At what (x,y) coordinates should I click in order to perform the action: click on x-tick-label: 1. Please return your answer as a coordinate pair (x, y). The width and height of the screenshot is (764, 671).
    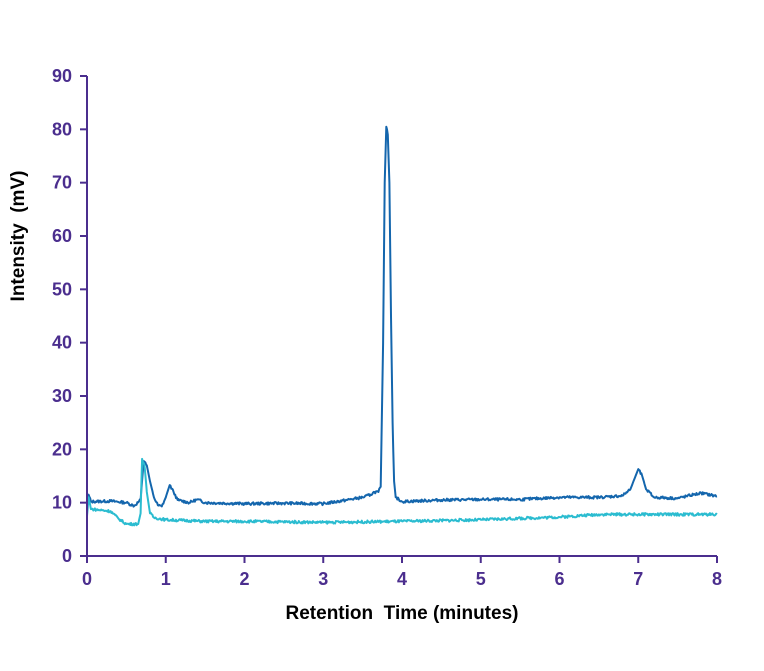
    Looking at the image, I should click on (166, 579).